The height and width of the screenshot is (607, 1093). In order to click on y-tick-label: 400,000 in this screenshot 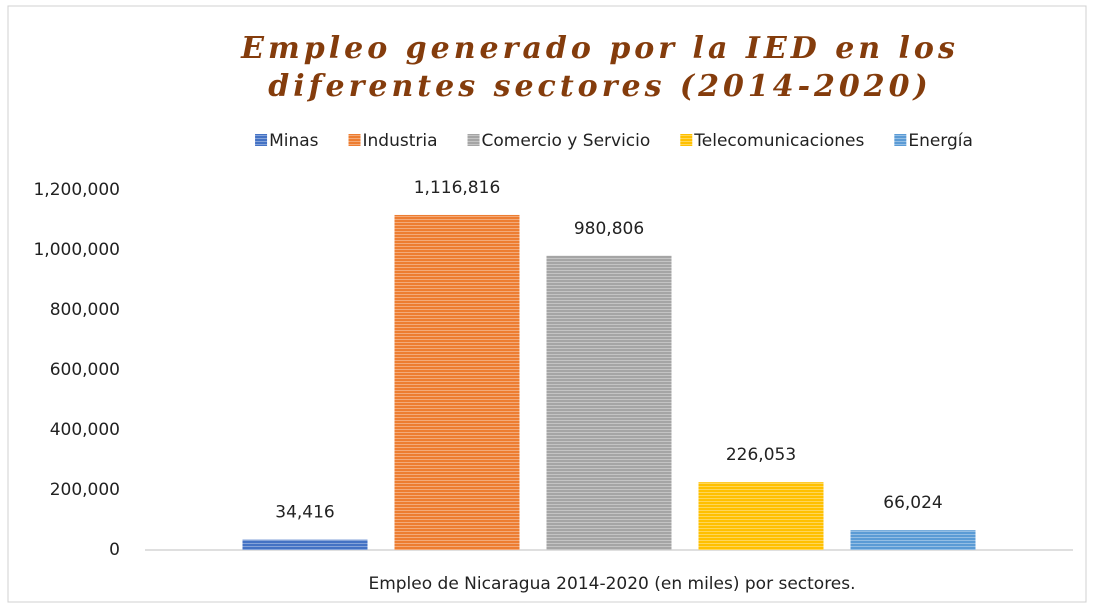, I will do `click(85, 430)`.